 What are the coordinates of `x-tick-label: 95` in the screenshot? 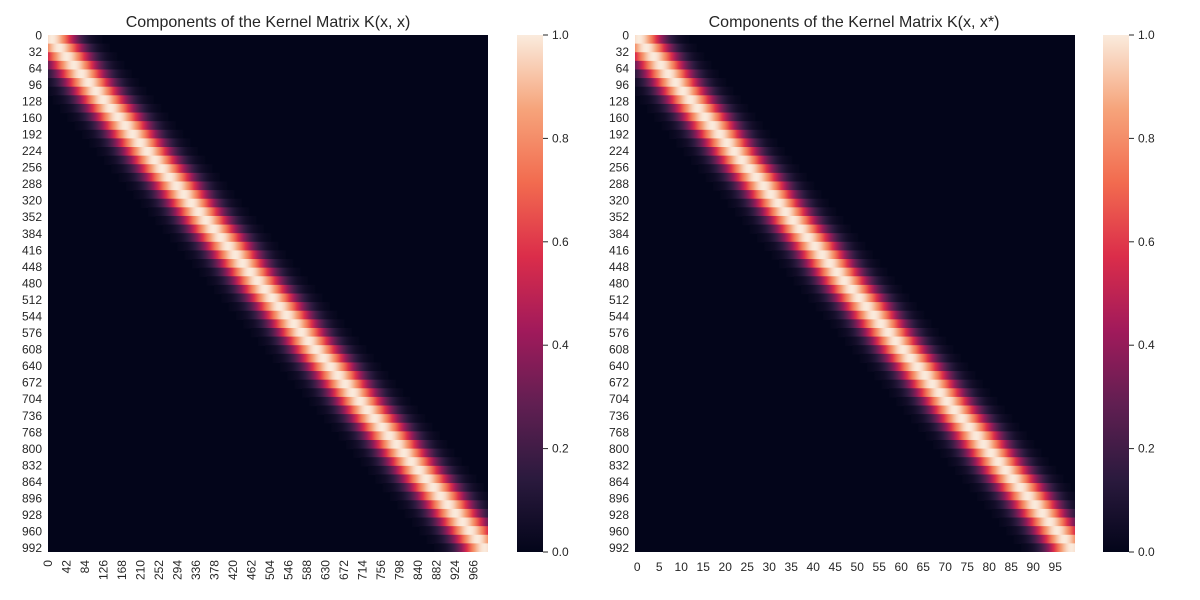 It's located at (1056, 567).